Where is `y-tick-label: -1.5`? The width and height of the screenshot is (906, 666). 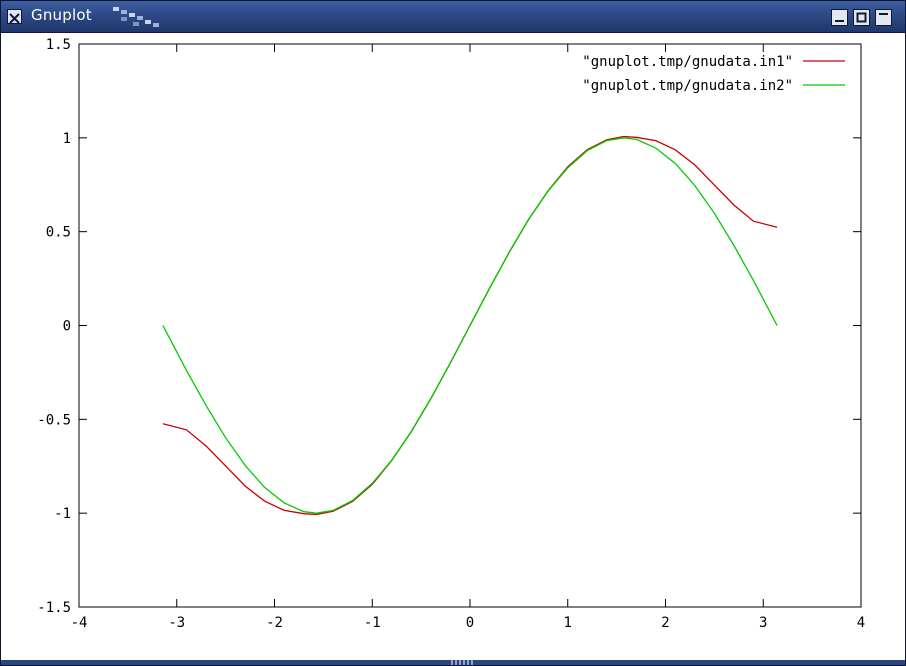 y-tick-label: -1.5 is located at coordinates (54, 608).